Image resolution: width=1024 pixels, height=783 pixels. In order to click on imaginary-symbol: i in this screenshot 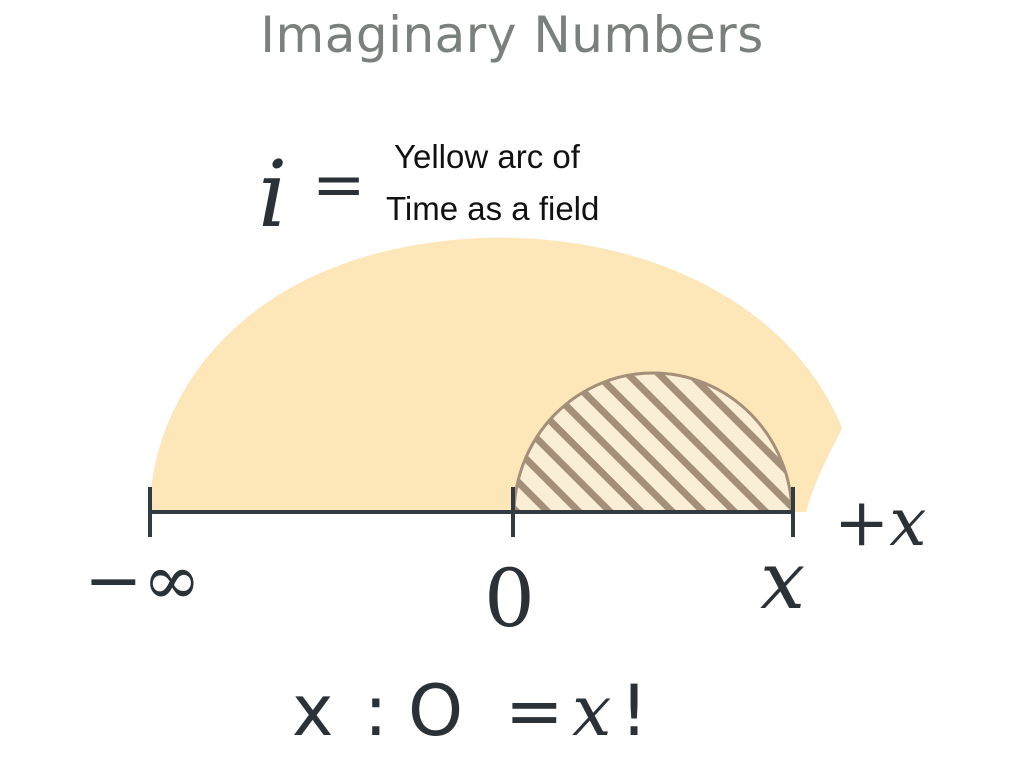, I will do `click(272, 194)`.